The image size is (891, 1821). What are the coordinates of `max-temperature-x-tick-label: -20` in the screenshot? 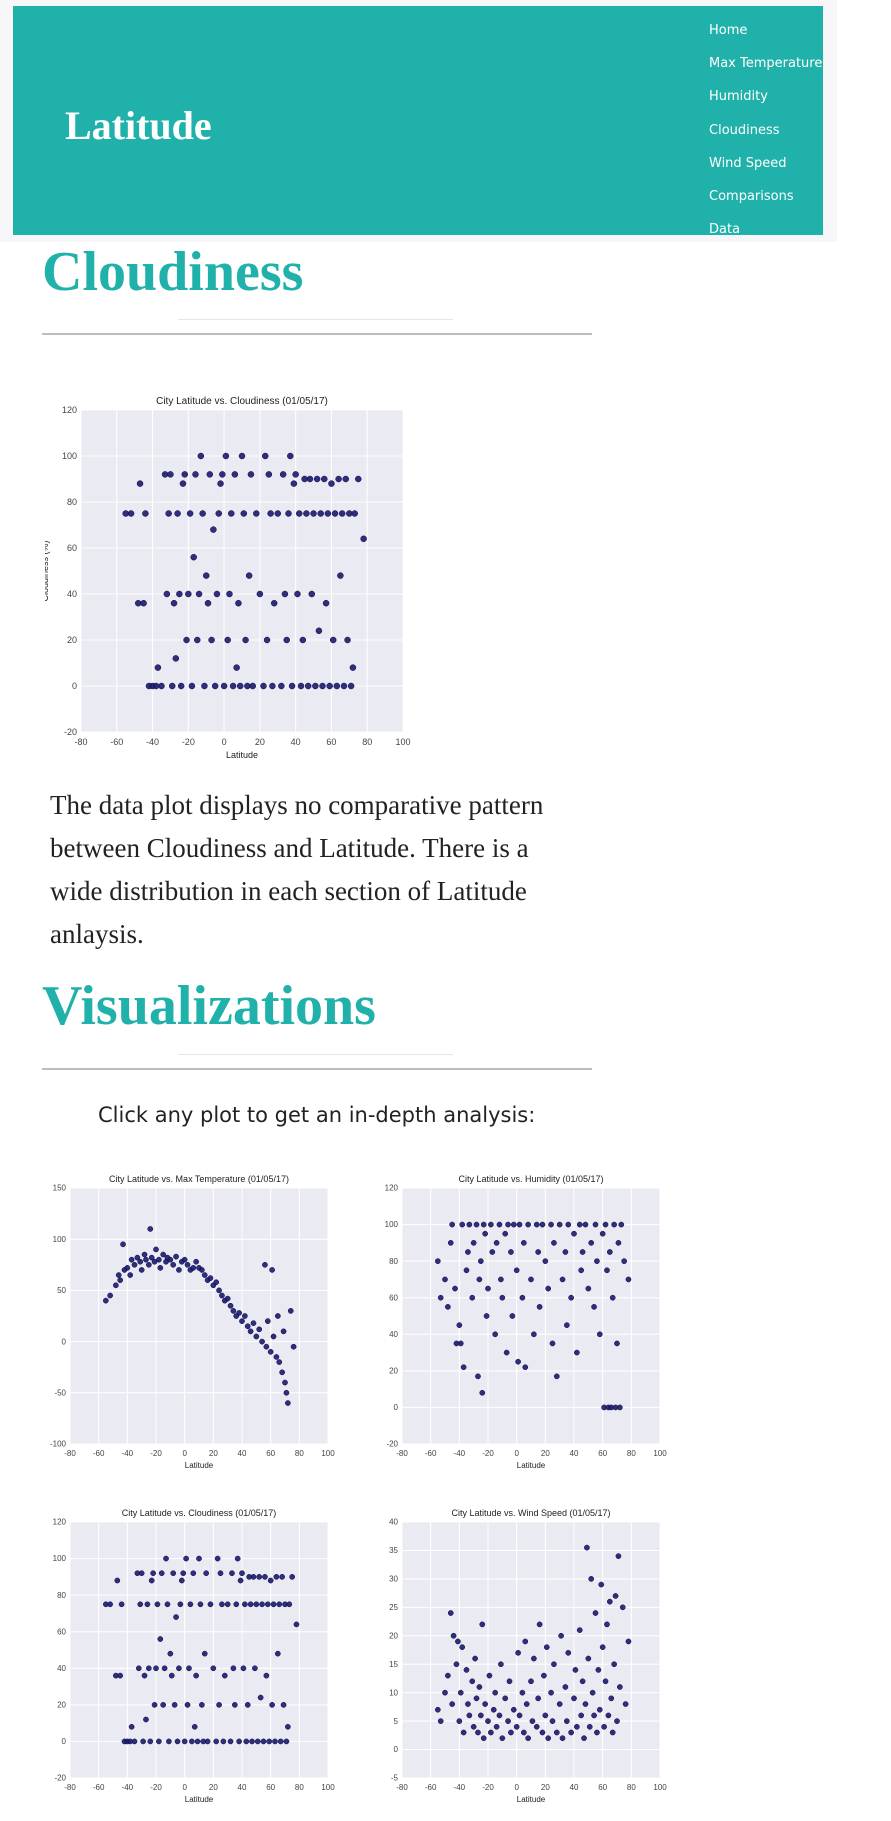 It's located at (156, 1453).